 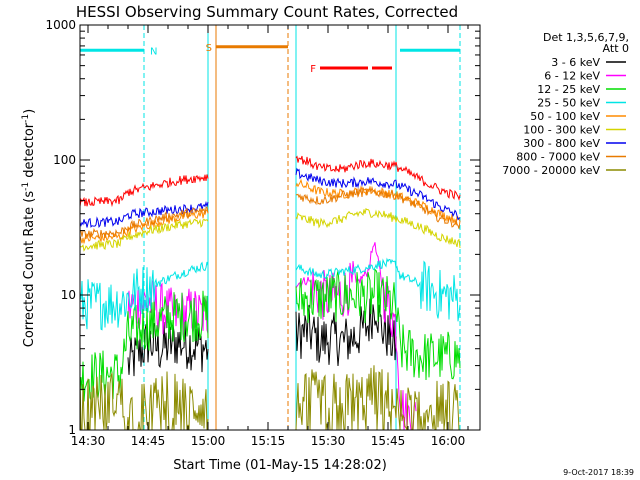 I want to click on flag-label-F: F, so click(x=313, y=69).